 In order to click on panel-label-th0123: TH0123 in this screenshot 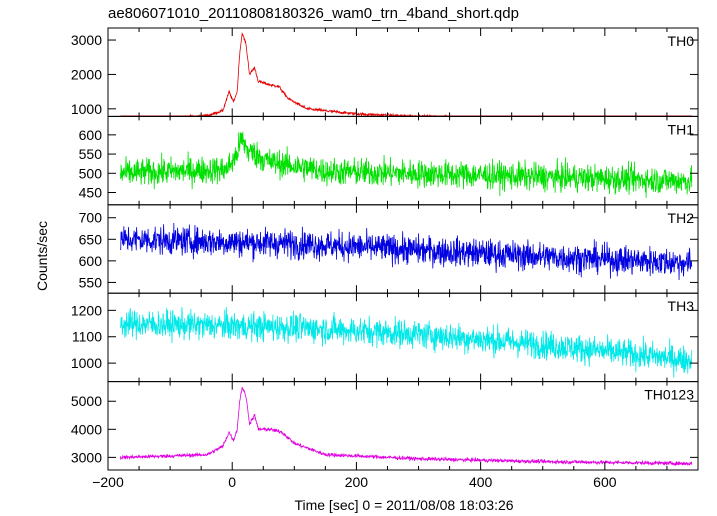, I will do `click(669, 395)`.